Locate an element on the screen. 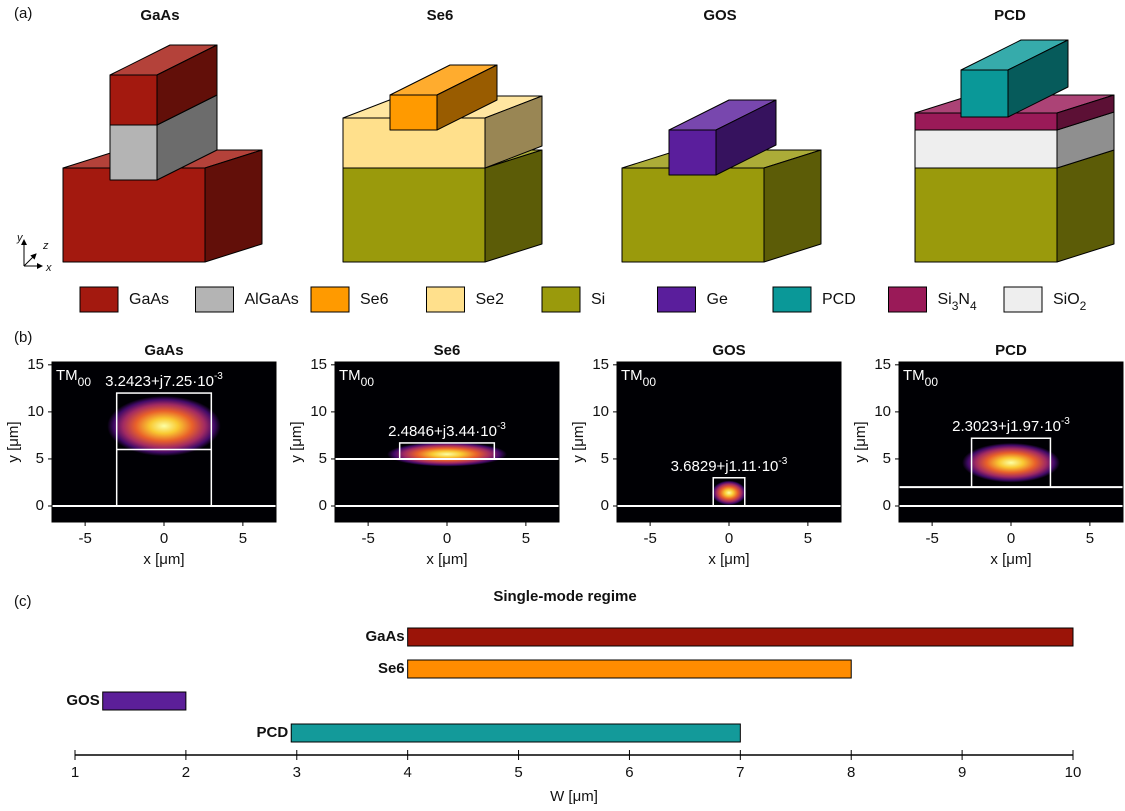 Image resolution: width=1125 pixels, height=811 pixels. x-tick-label: 10 is located at coordinates (1073, 772).